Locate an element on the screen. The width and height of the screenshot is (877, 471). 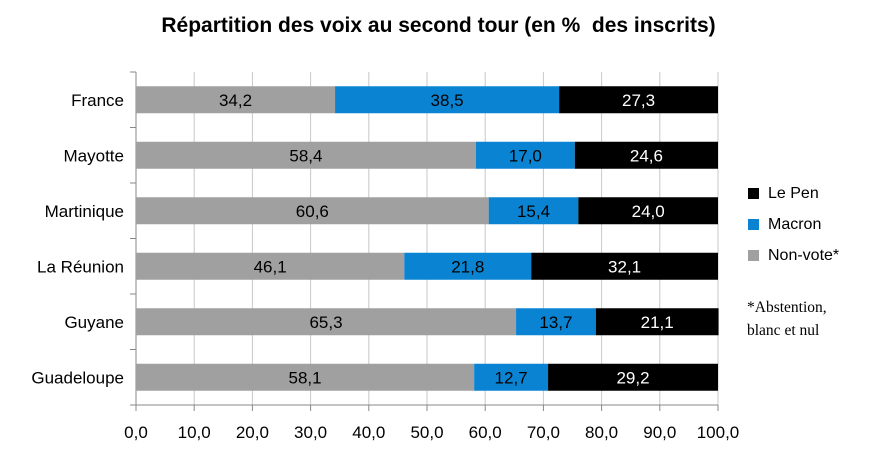
legend-label-macron: Macron is located at coordinates (795, 224).